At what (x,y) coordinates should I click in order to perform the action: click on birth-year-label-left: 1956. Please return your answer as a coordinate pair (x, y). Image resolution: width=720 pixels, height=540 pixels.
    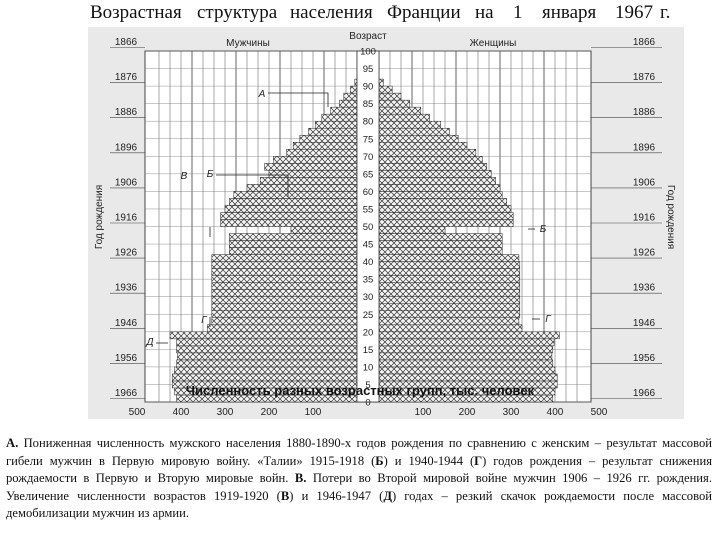
    Looking at the image, I should click on (126, 358).